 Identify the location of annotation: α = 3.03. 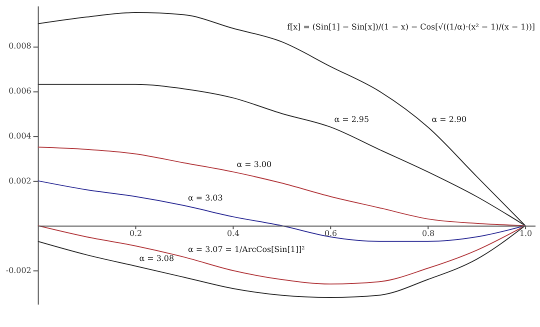
(205, 198).